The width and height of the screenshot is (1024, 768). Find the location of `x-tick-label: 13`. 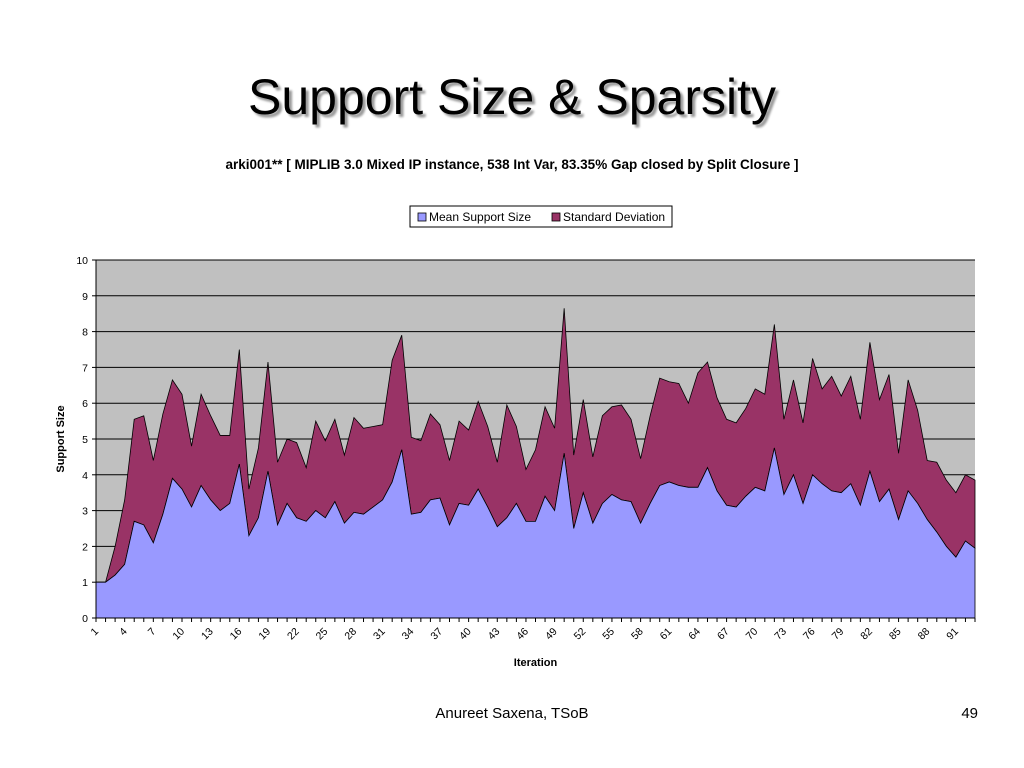

x-tick-label: 13 is located at coordinates (207, 634).